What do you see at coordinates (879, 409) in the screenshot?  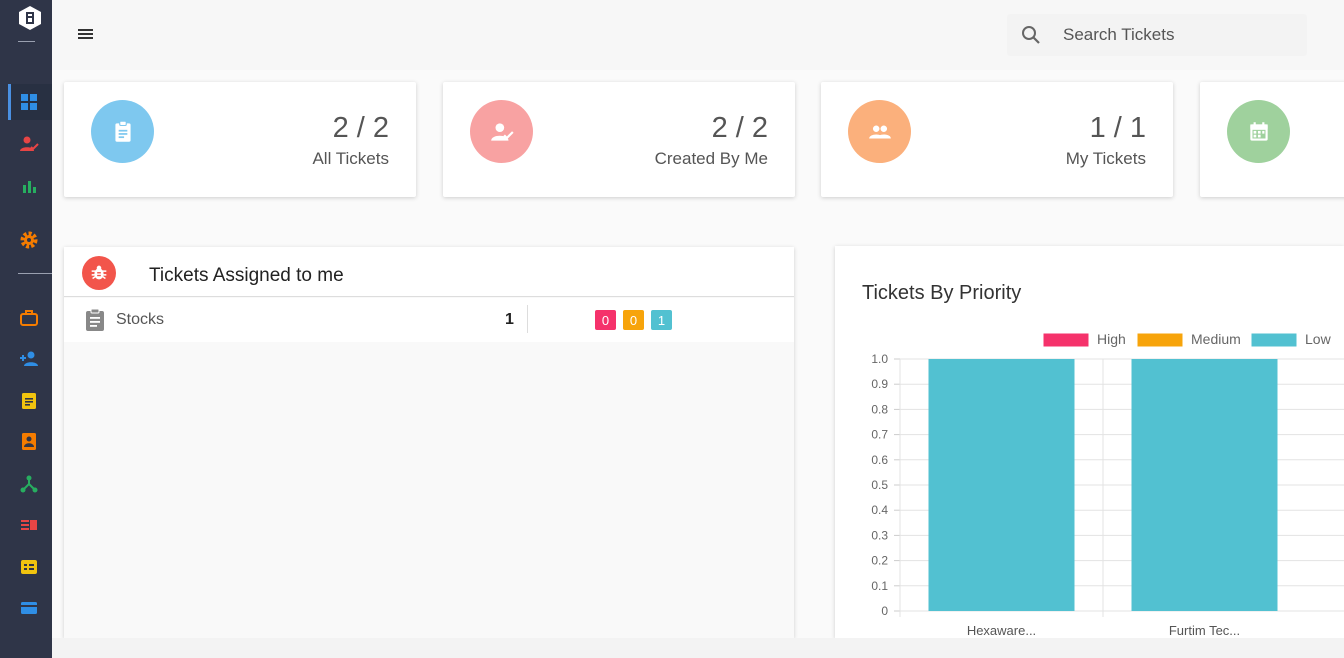 I see `y-tick-label: 0.8` at bounding box center [879, 409].